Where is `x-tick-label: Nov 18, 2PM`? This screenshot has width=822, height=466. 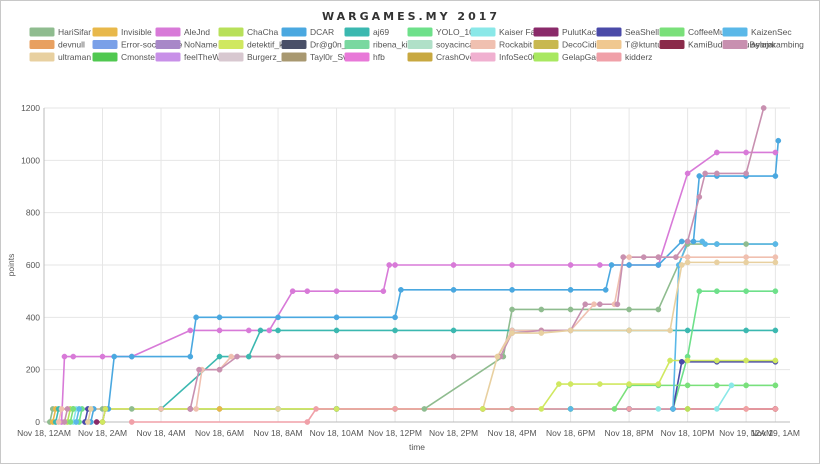 x-tick-label: Nov 18, 2PM is located at coordinates (453, 433).